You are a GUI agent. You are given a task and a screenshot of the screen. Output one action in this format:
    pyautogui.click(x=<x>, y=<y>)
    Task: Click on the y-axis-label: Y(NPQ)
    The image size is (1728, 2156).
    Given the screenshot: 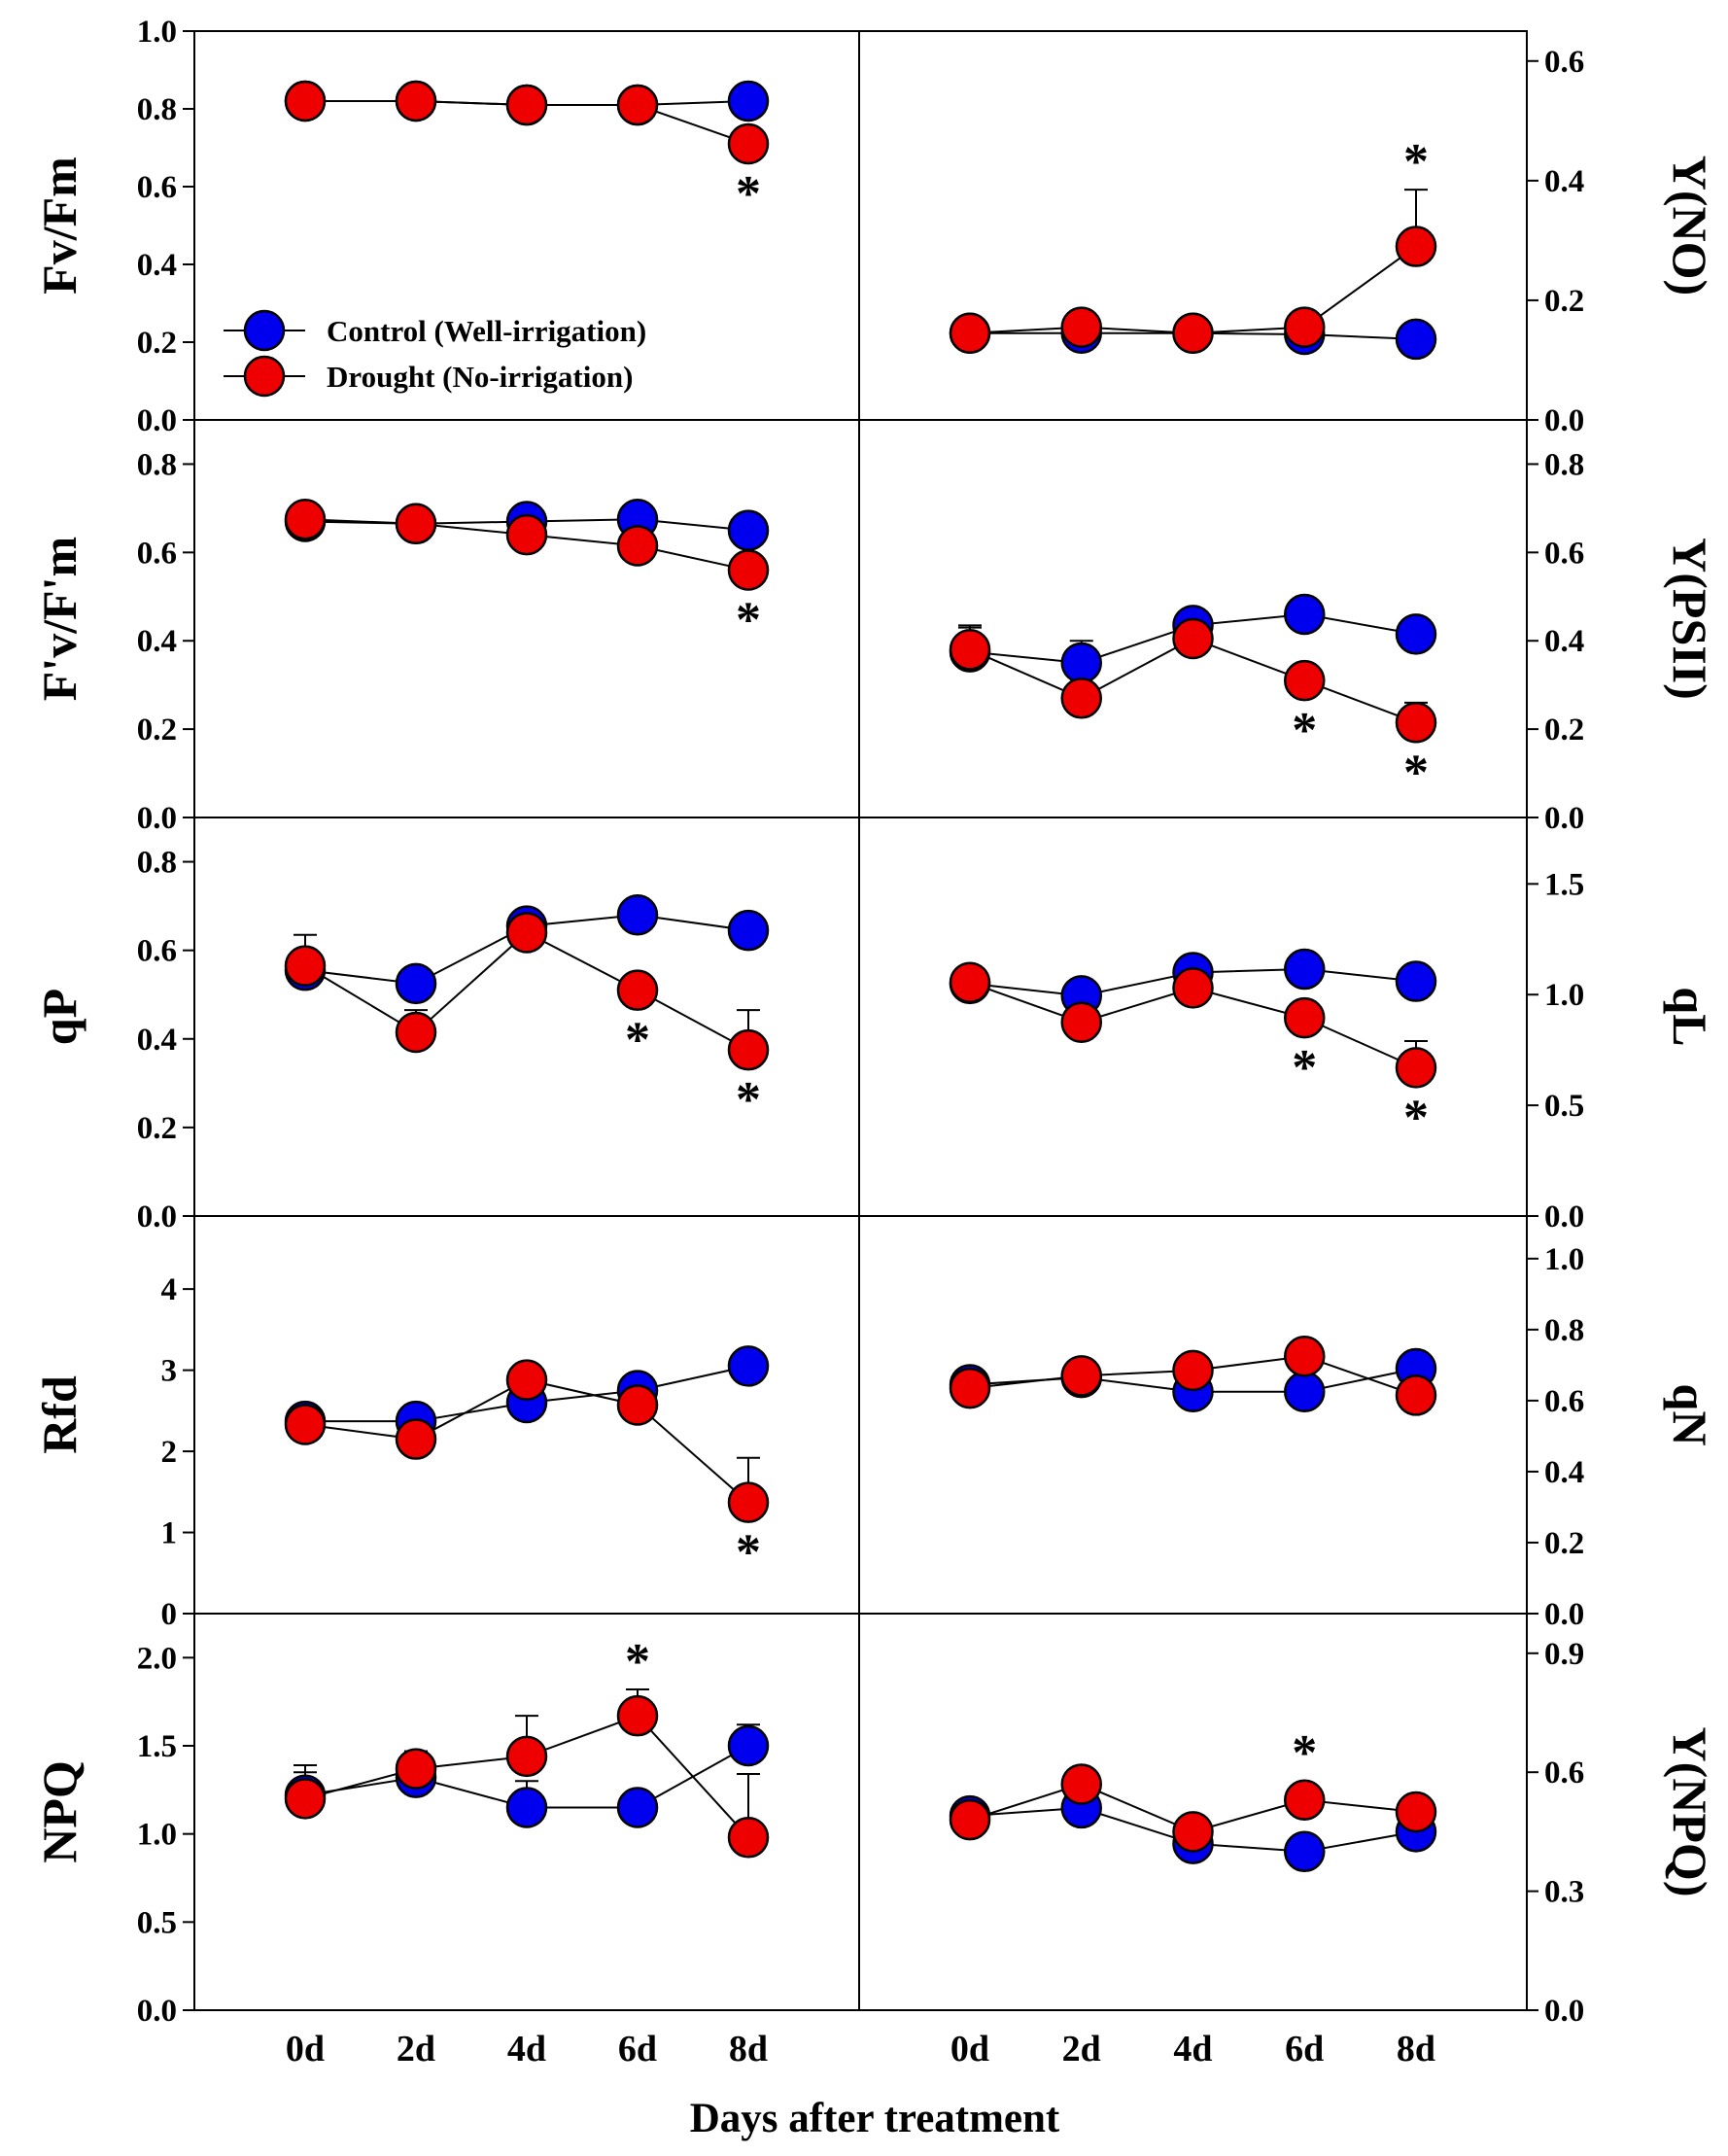 What is the action you would take?
    pyautogui.click(x=1690, y=1812)
    